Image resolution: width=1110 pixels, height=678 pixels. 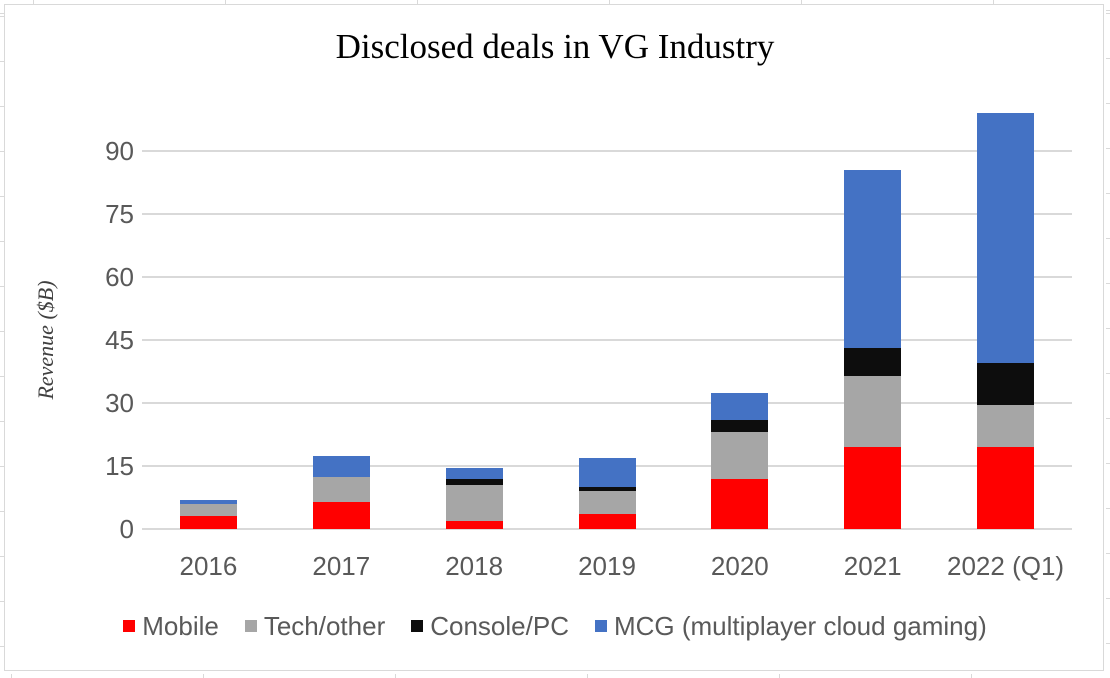 I want to click on bar-segment-mobile-2020, so click(x=740, y=503).